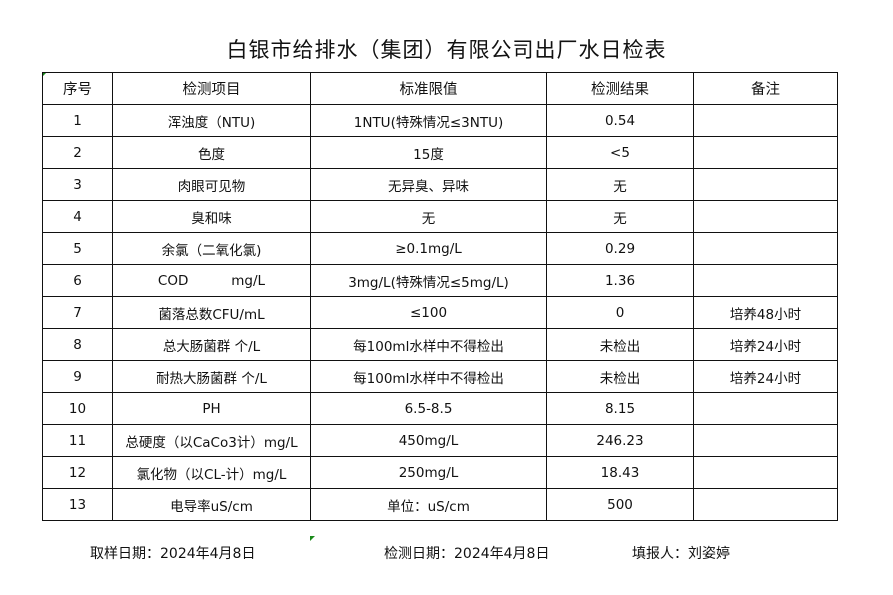  What do you see at coordinates (211, 216) in the screenshot?
I see `test-item-cell: 臭和味` at bounding box center [211, 216].